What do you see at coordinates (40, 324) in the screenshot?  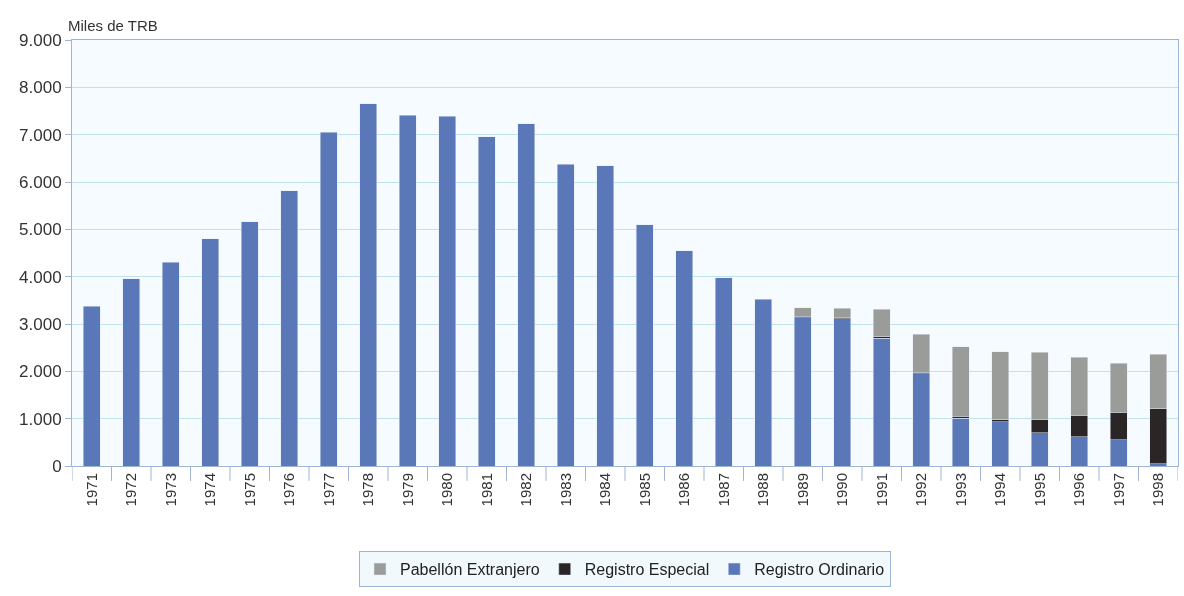 I see `y-tick-label: 3.000` at bounding box center [40, 324].